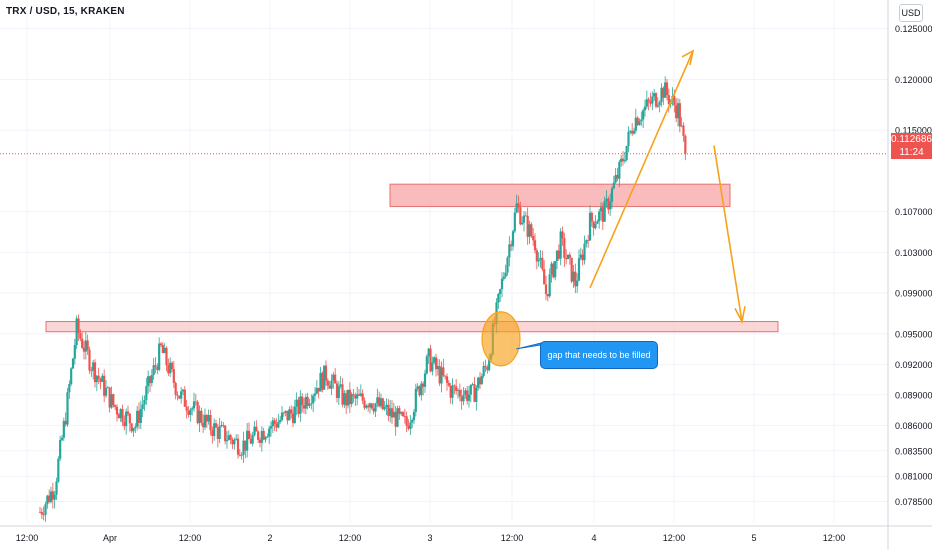  I want to click on down-arrow-head, so click(740, 315).